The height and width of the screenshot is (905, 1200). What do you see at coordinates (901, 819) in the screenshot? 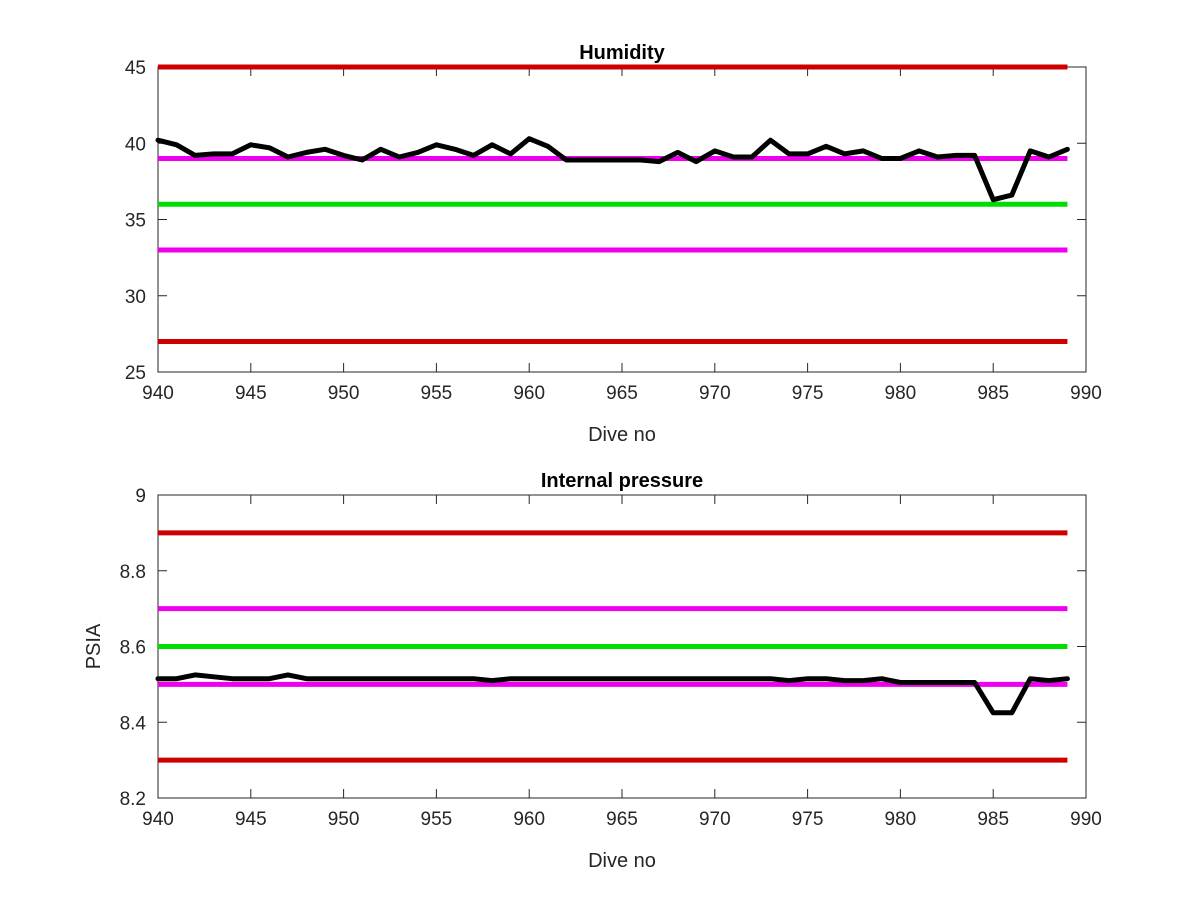
I see `x-tick-label: 980` at bounding box center [901, 819].